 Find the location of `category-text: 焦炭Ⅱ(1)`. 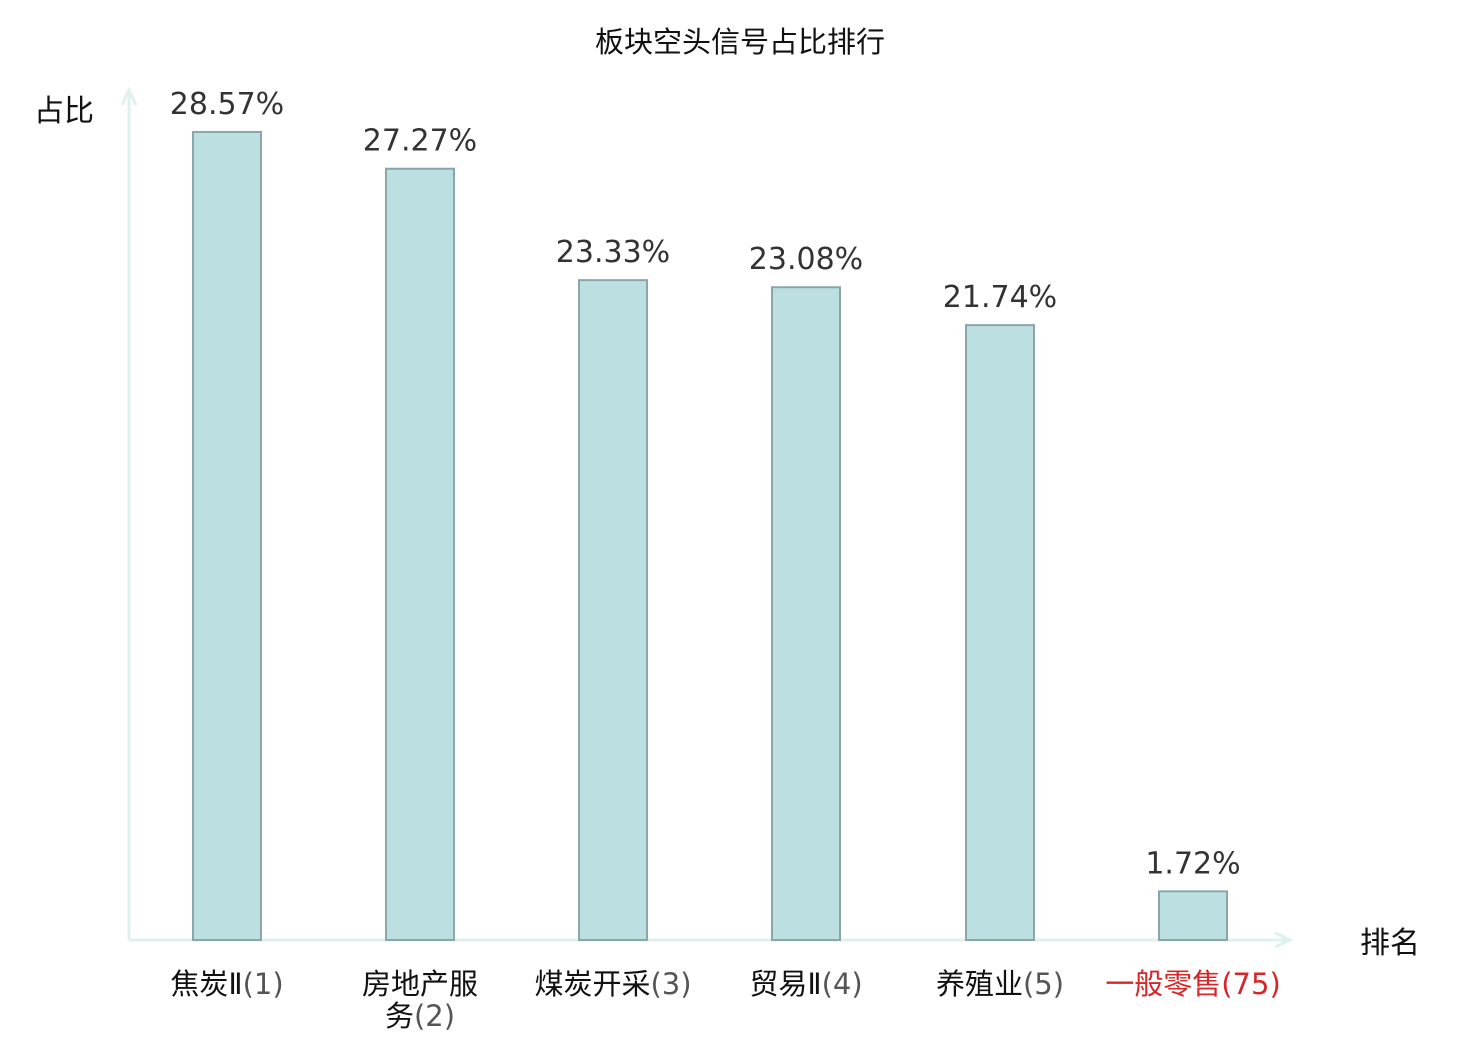

category-text: 焦炭Ⅱ(1) is located at coordinates (226, 984).